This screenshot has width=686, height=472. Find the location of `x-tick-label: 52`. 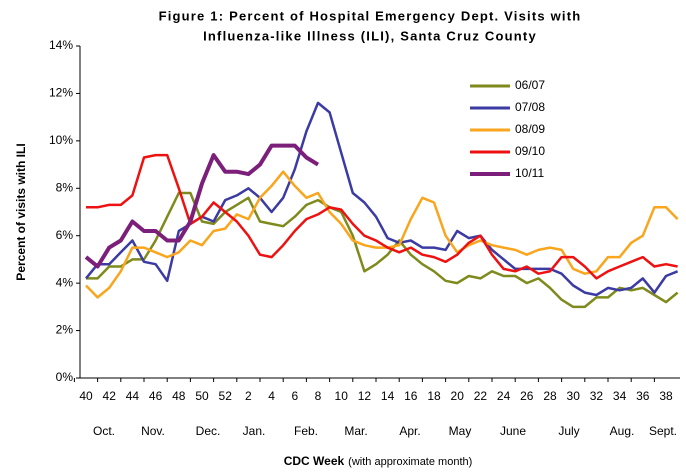

x-tick-label: 52 is located at coordinates (226, 396).